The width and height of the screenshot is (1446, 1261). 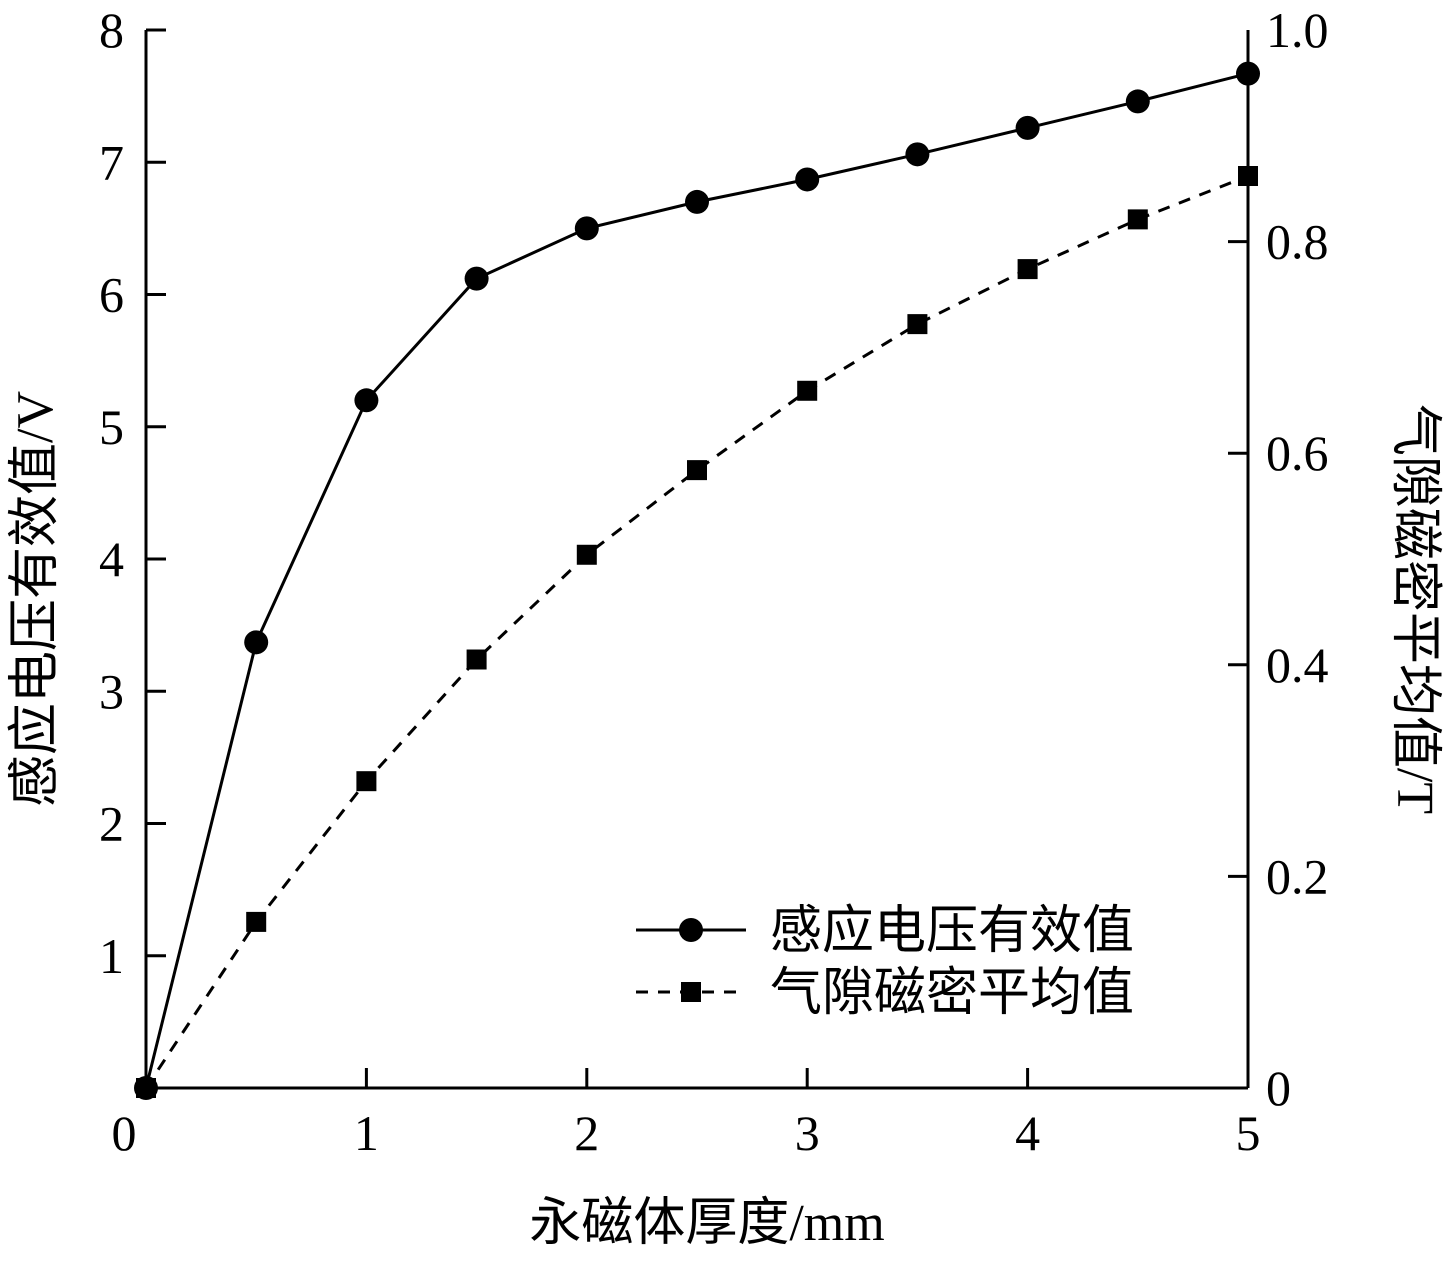 What do you see at coordinates (1297, 30) in the screenshot?
I see `right-y-tick-label: 1.0` at bounding box center [1297, 30].